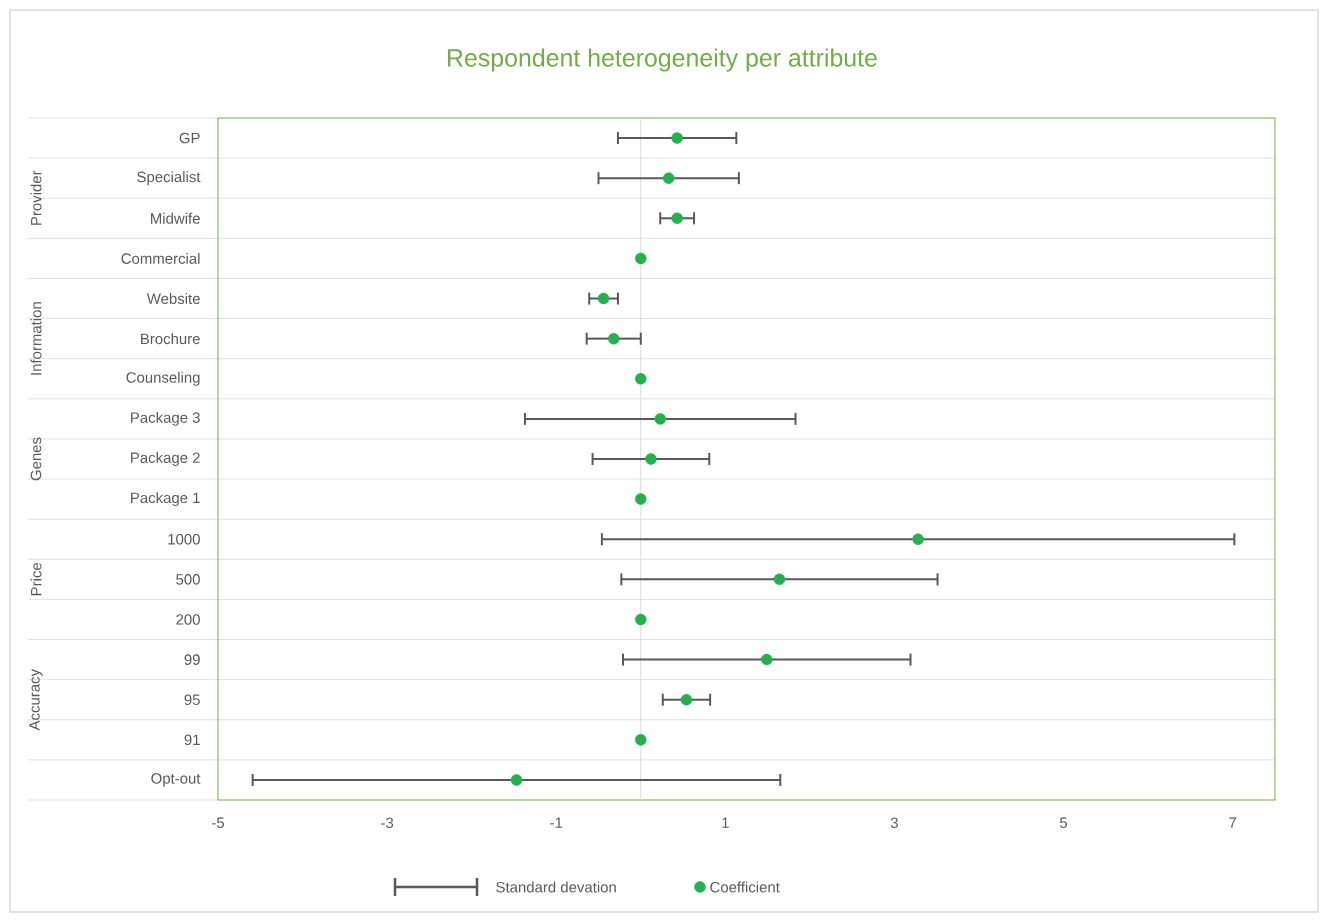  I want to click on y-tick-label: 1000, so click(184, 539).